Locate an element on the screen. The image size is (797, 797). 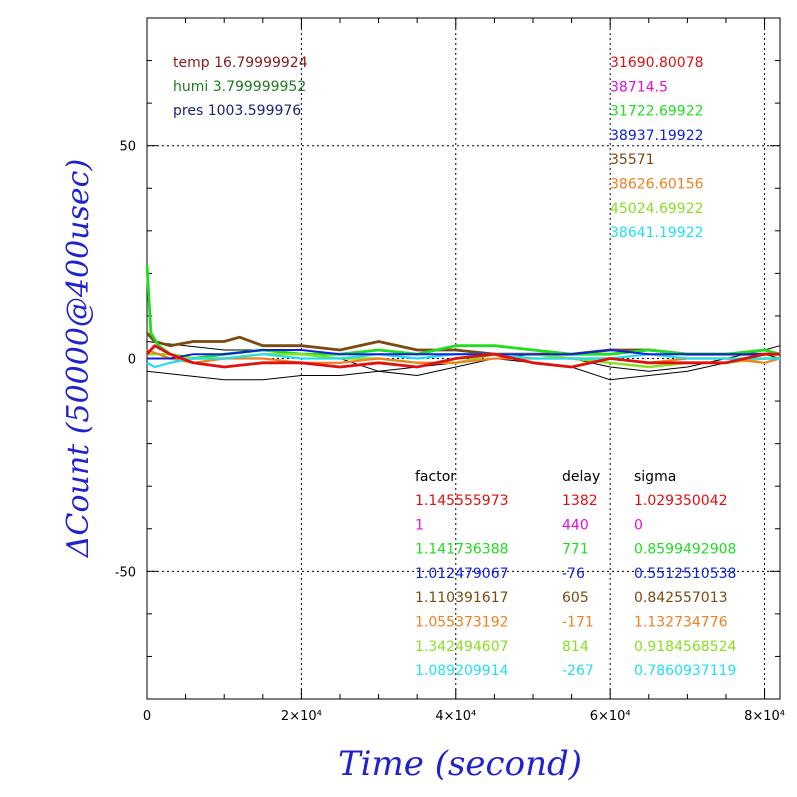
table-cell-delay: -267 is located at coordinates (578, 671).